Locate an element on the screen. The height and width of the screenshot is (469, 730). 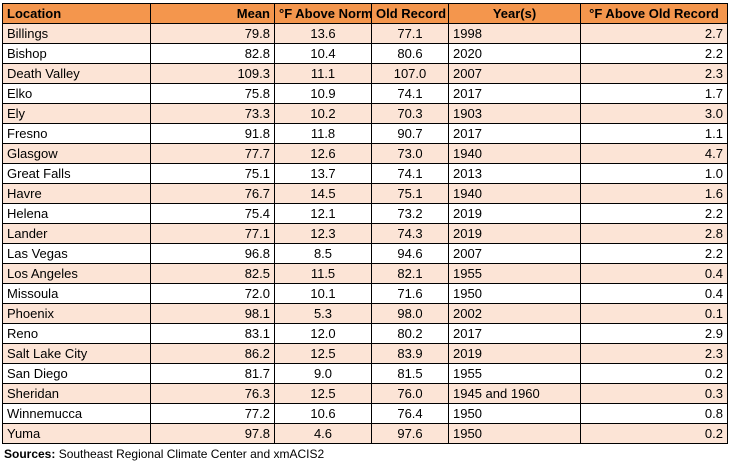
cell-years: 1903 is located at coordinates (514, 113).